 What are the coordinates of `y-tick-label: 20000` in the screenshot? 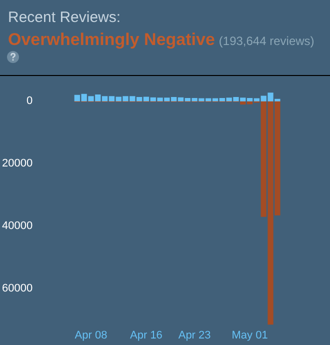 It's located at (17, 164).